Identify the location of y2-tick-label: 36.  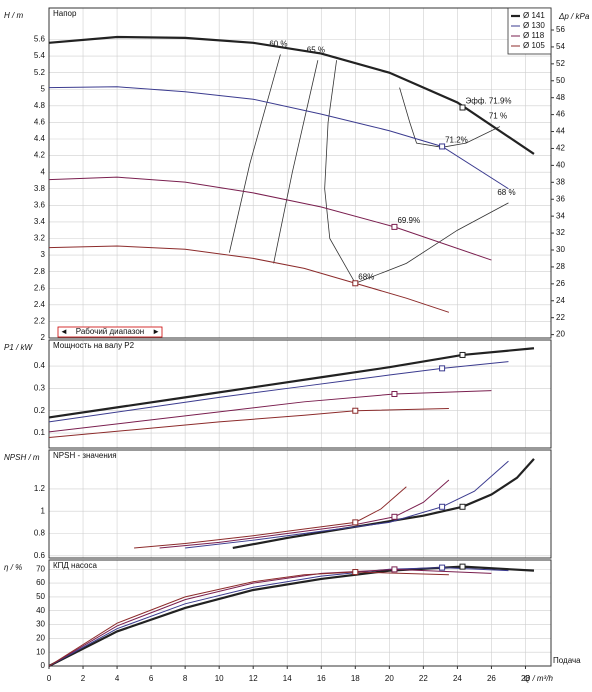
(560, 198).